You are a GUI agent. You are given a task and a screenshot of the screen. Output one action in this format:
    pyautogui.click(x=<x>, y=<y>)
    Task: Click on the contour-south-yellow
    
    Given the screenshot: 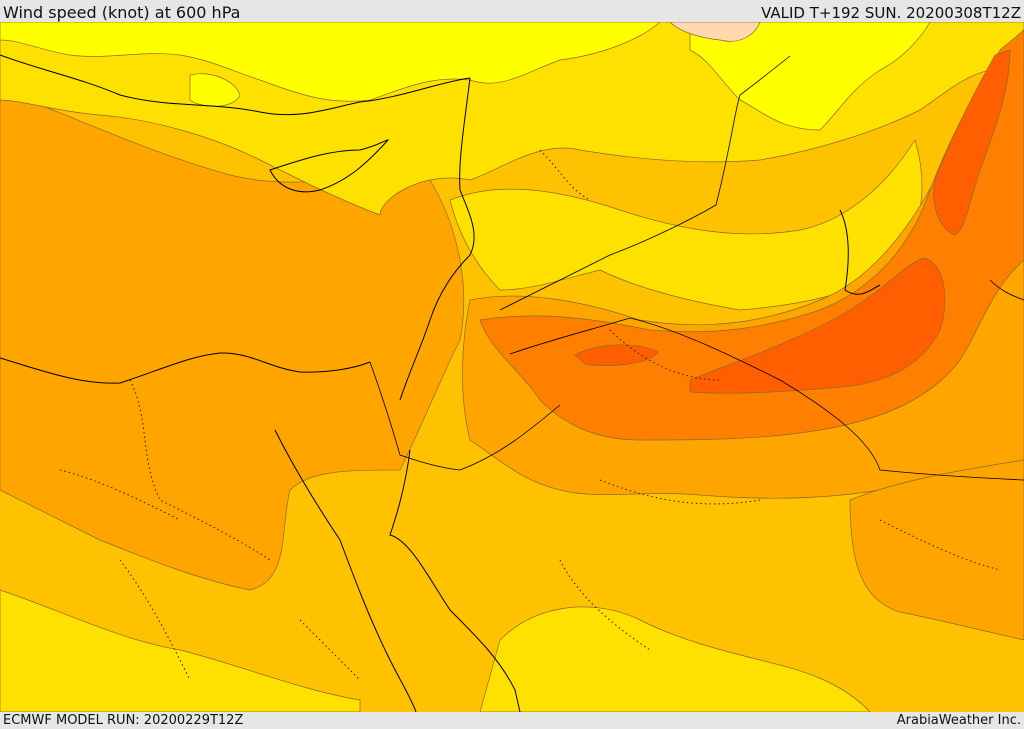 What is the action you would take?
    pyautogui.click(x=180, y=650)
    